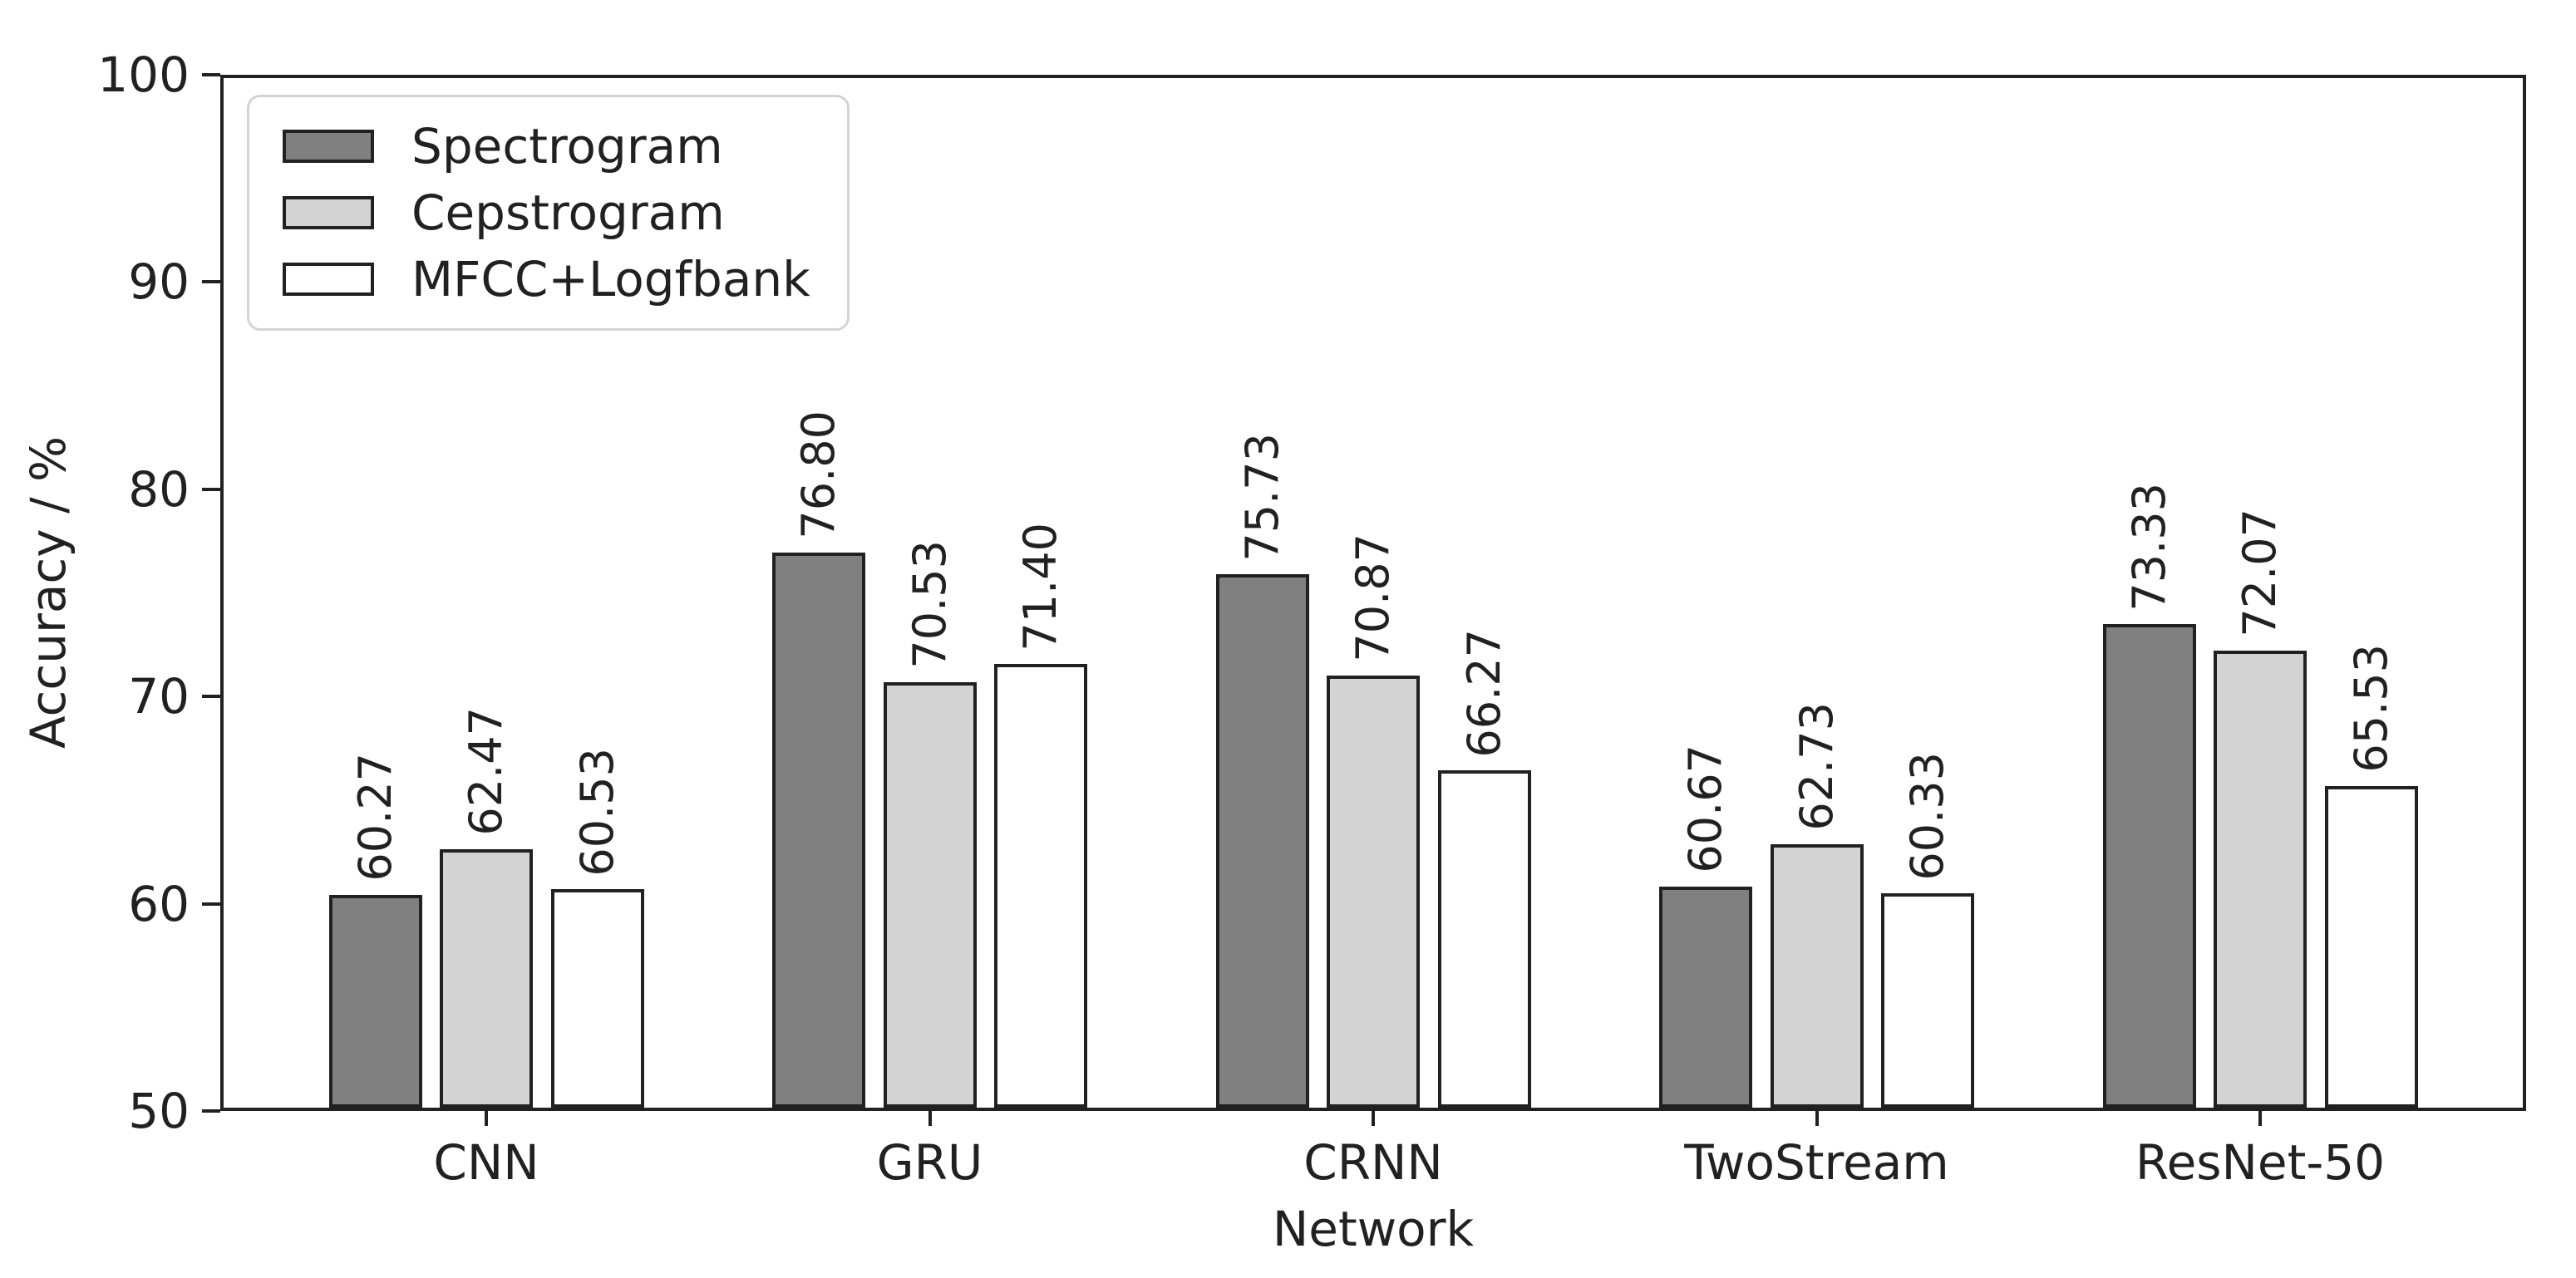  I want to click on bar-value-label: 75.73, so click(1261, 497).